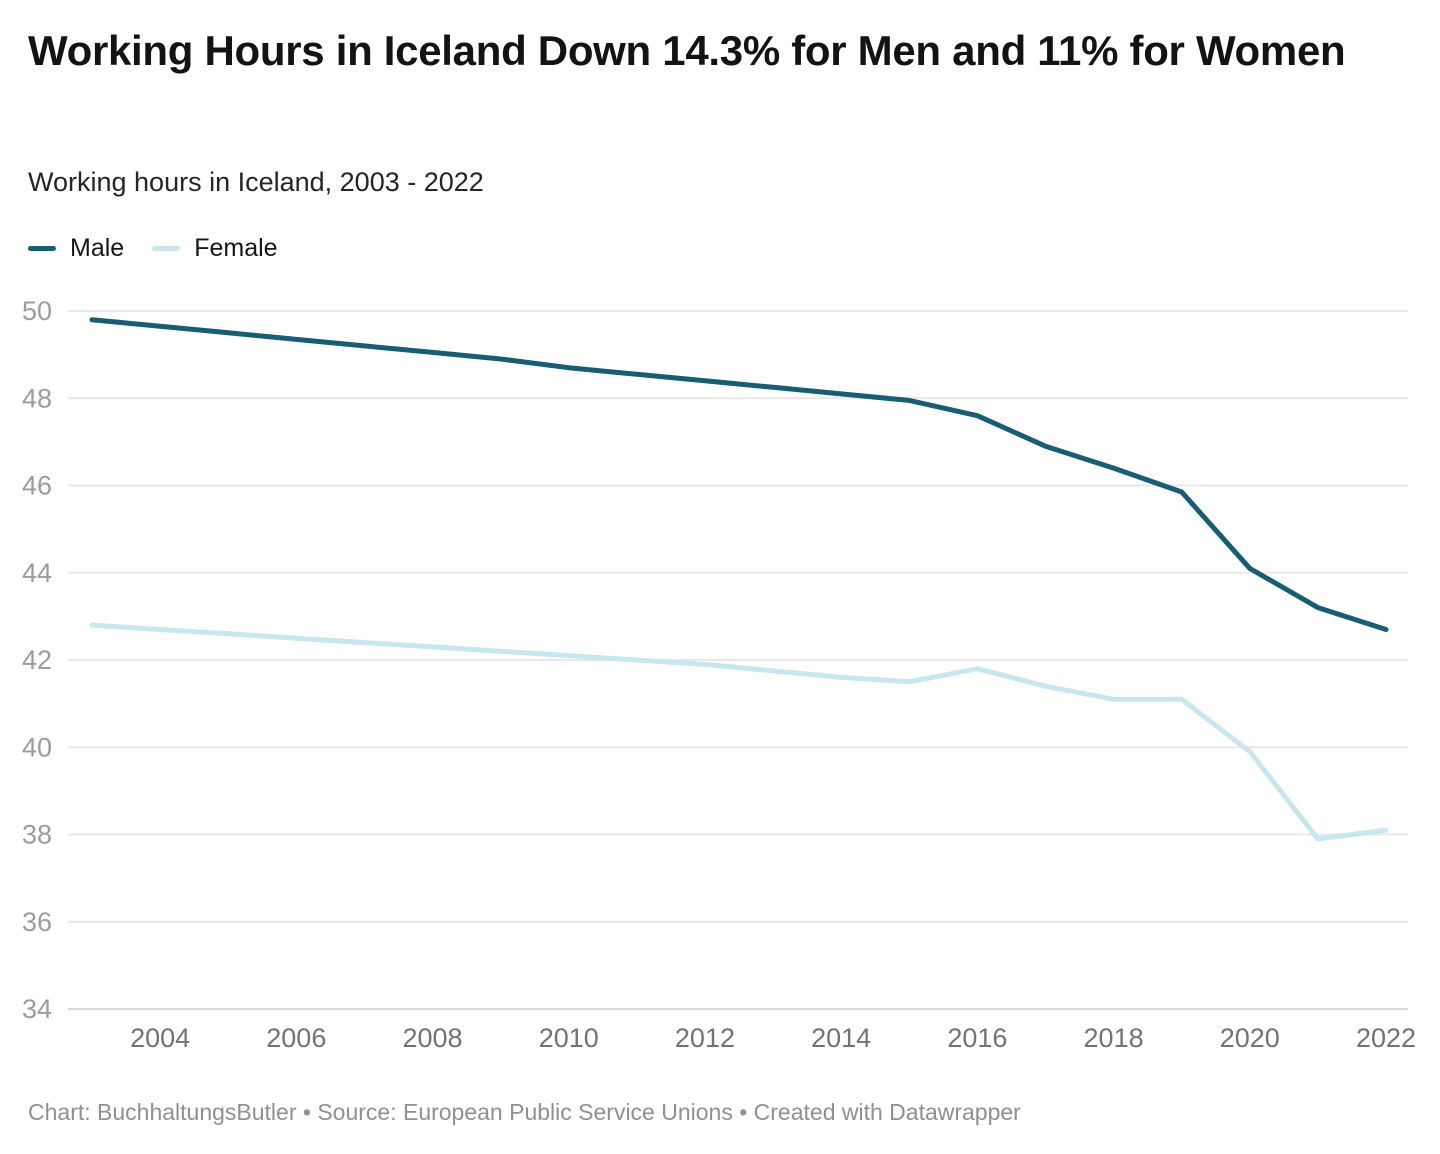 This screenshot has height=1154, width=1440. I want to click on legend-item-female: Female, so click(215, 248).